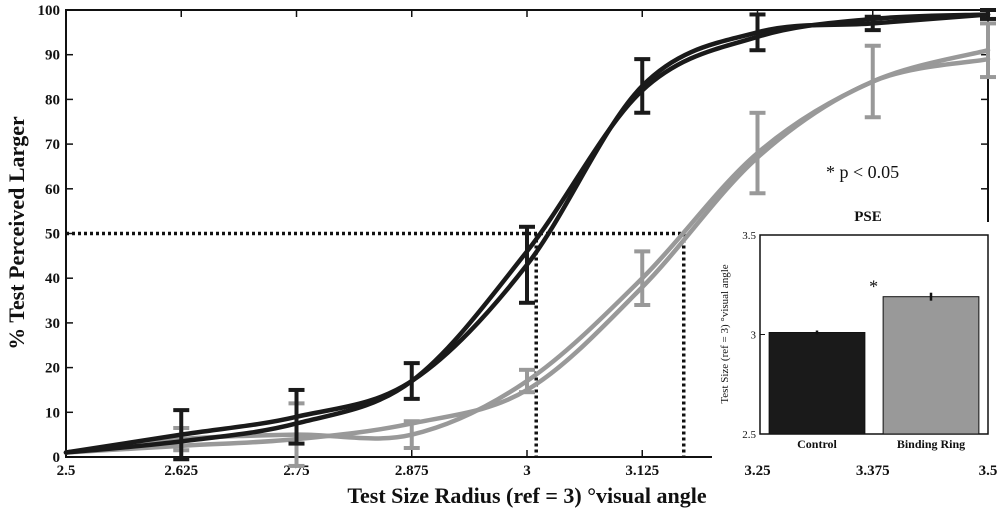  Describe the element at coordinates (52, 100) in the screenshot. I see `y-tick-label: 80` at that location.